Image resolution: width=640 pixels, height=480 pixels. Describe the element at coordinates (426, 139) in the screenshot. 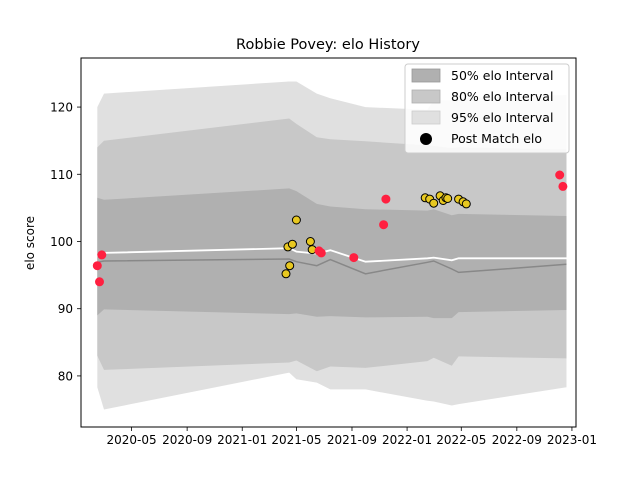

I see `legend-marker-post-match` at that location.